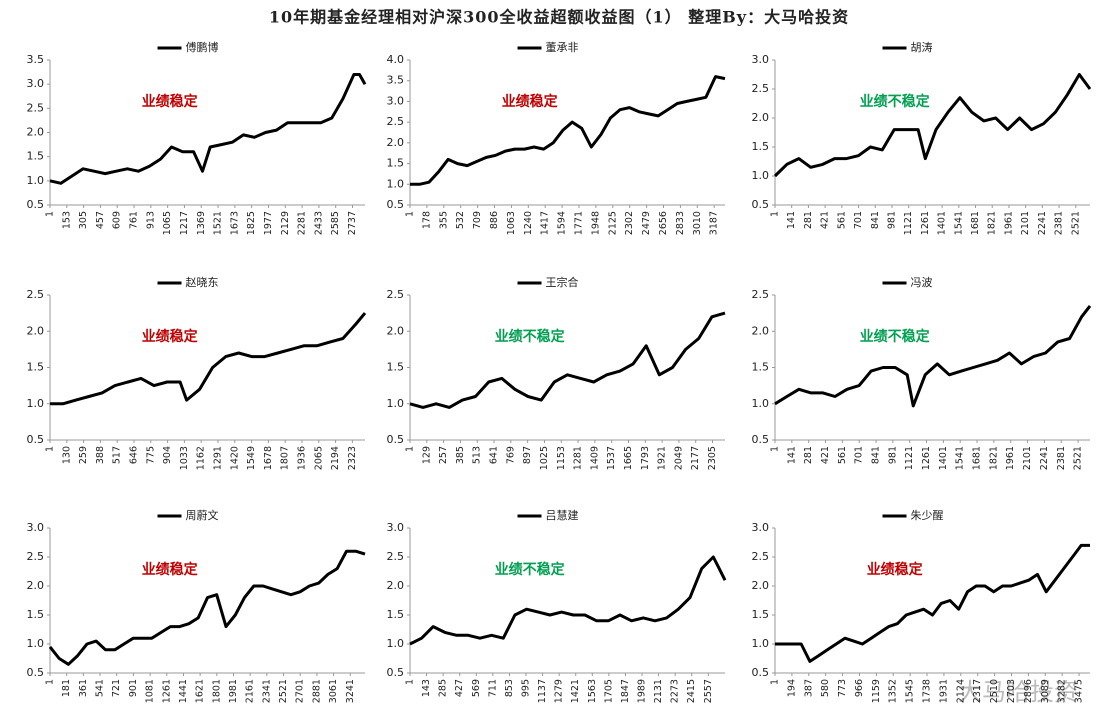  Describe the element at coordinates (150, 691) in the screenshot. I see `x-tick-label: 1081` at that location.